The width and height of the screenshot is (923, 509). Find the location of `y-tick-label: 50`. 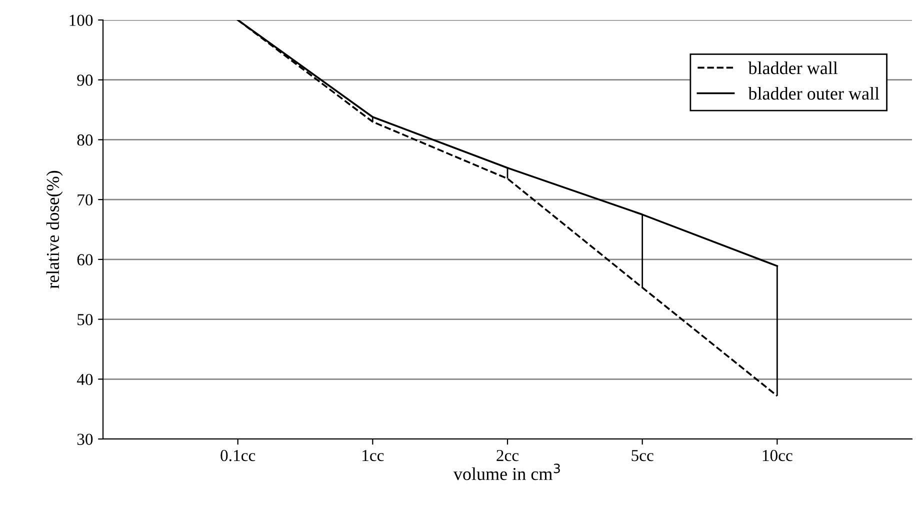

y-tick-label: 50 is located at coordinates (85, 320).